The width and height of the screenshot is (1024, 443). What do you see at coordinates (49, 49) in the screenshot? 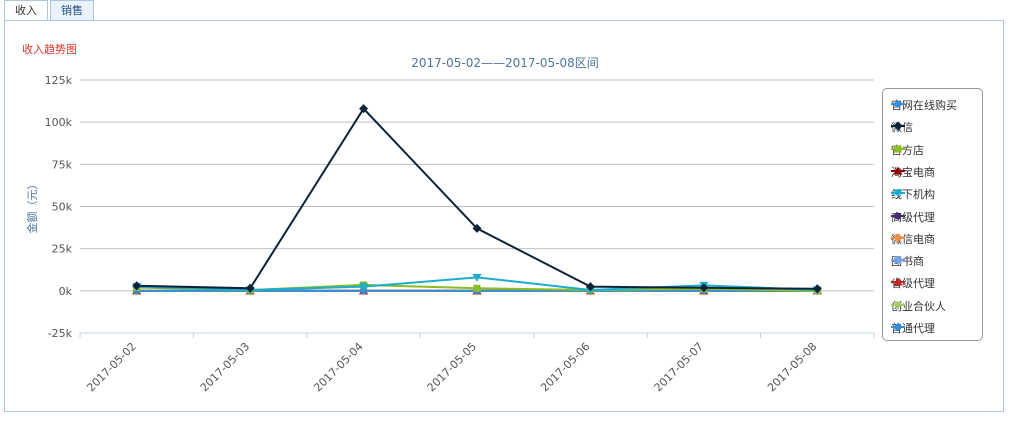
I see `chart-title: 收入趋势图` at bounding box center [49, 49].